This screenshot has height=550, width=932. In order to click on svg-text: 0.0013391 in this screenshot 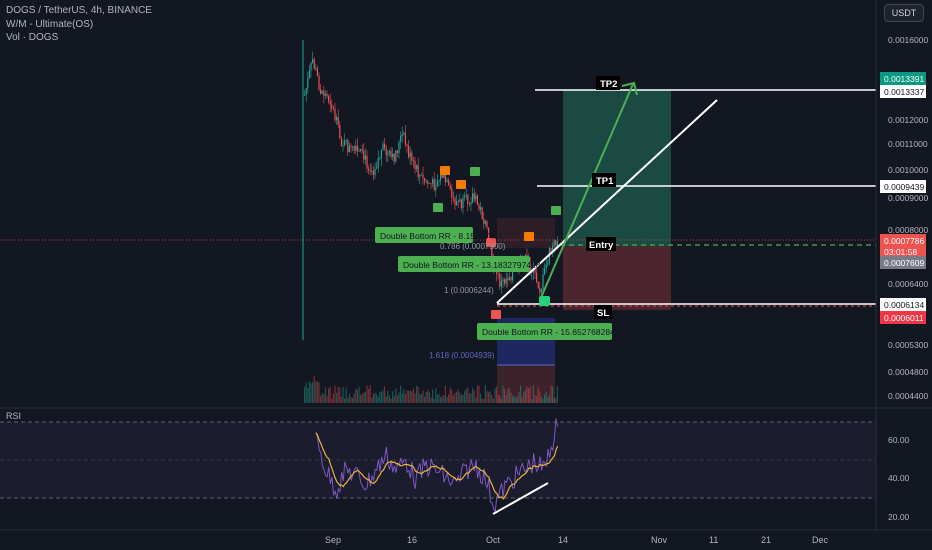, I will do `click(904, 79)`.